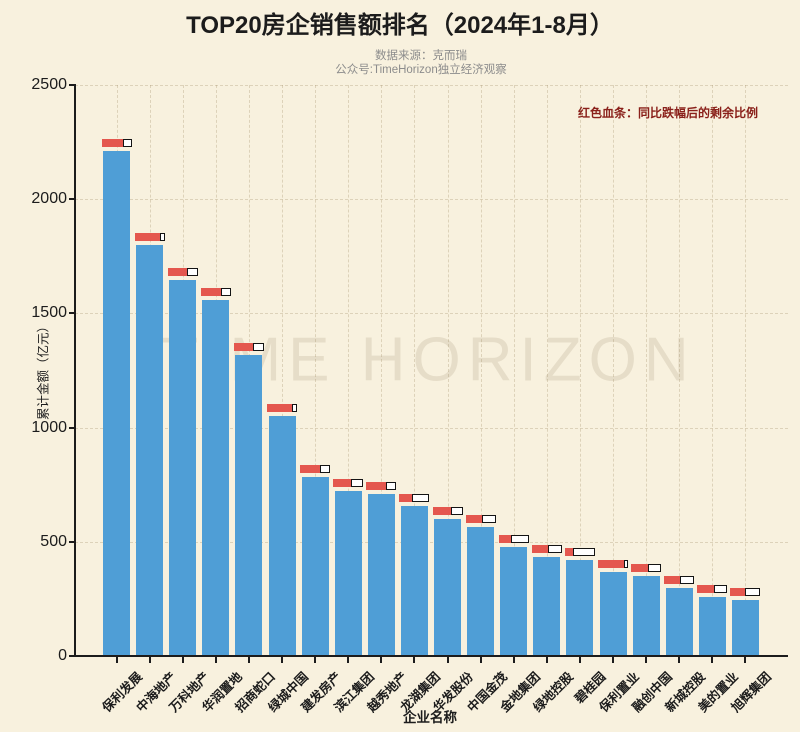 This screenshot has width=800, height=732. I want to click on x-axis-spine, so click(431, 656).